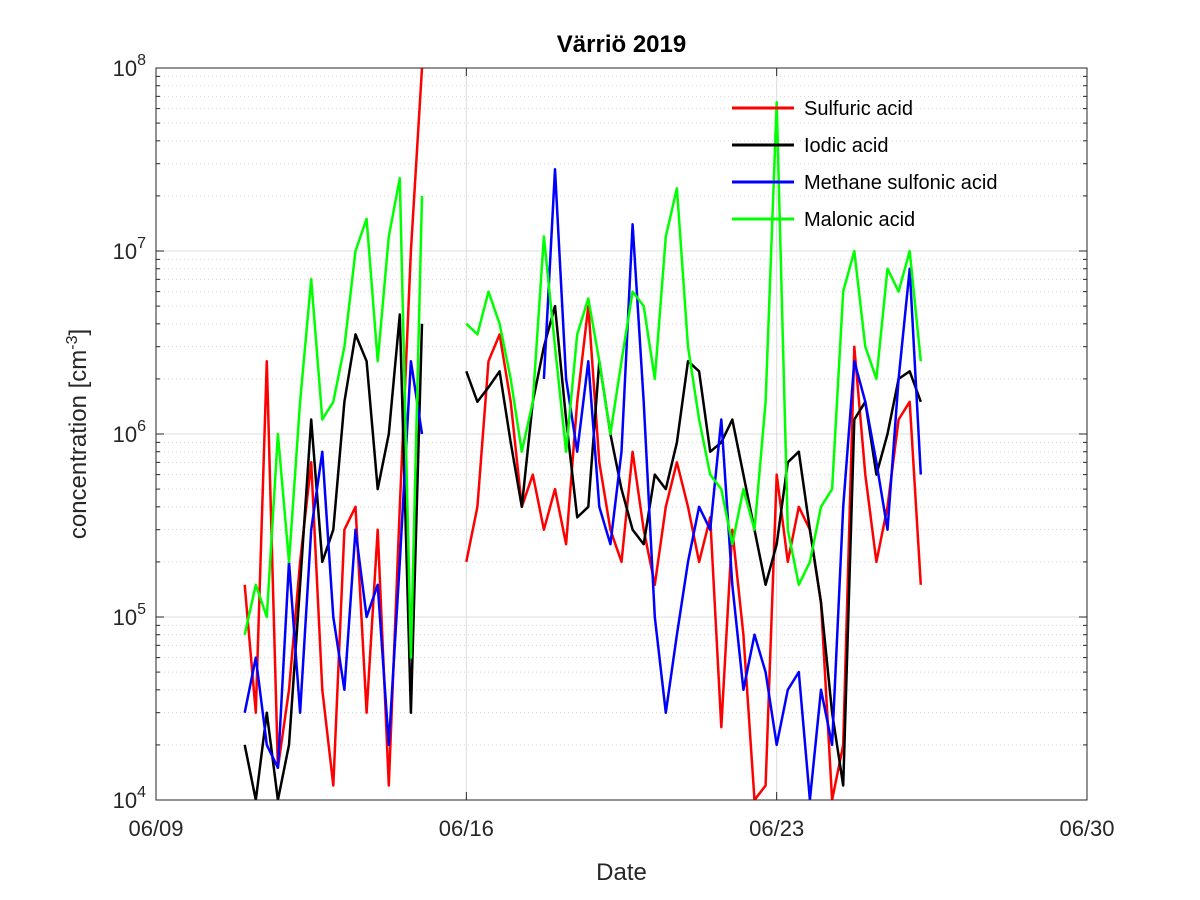  Describe the element at coordinates (776, 828) in the screenshot. I see `x-tick-label: 06/23` at that location.